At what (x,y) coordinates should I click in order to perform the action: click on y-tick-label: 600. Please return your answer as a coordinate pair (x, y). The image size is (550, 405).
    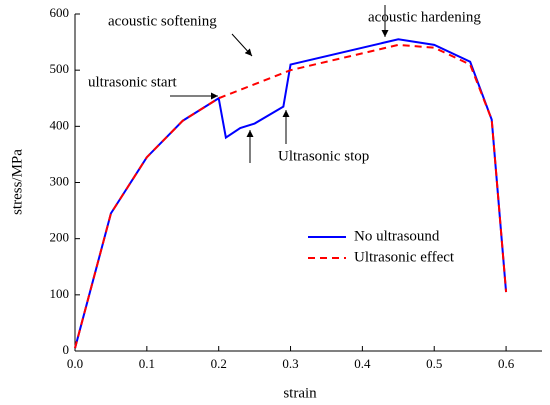
    Looking at the image, I should click on (60, 12).